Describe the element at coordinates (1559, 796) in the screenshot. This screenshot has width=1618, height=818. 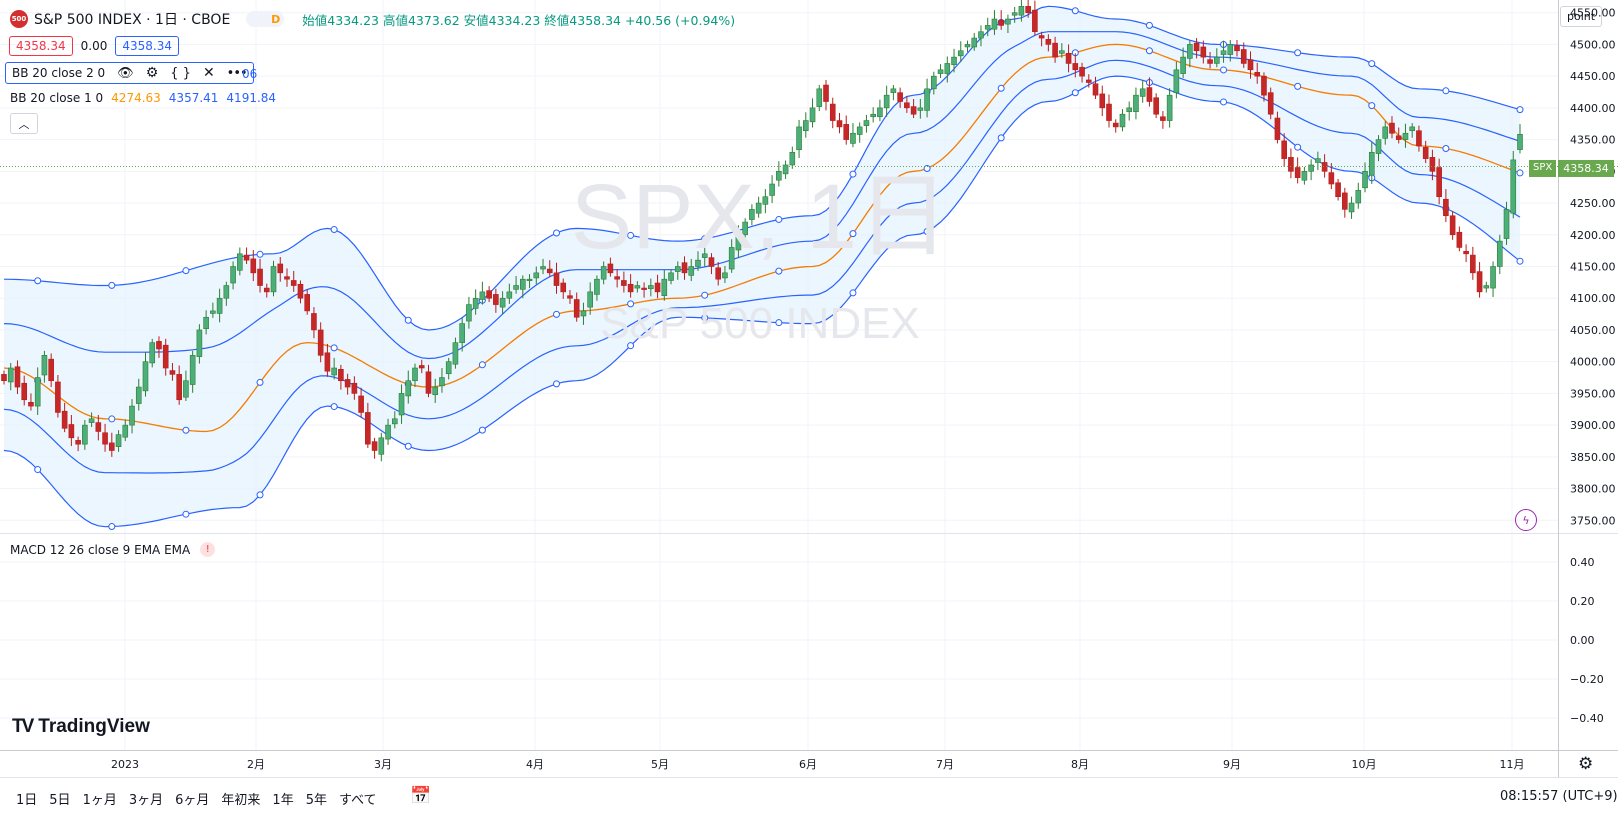
I see `clock-display: 08:15:57 (UTC+9)` at that location.